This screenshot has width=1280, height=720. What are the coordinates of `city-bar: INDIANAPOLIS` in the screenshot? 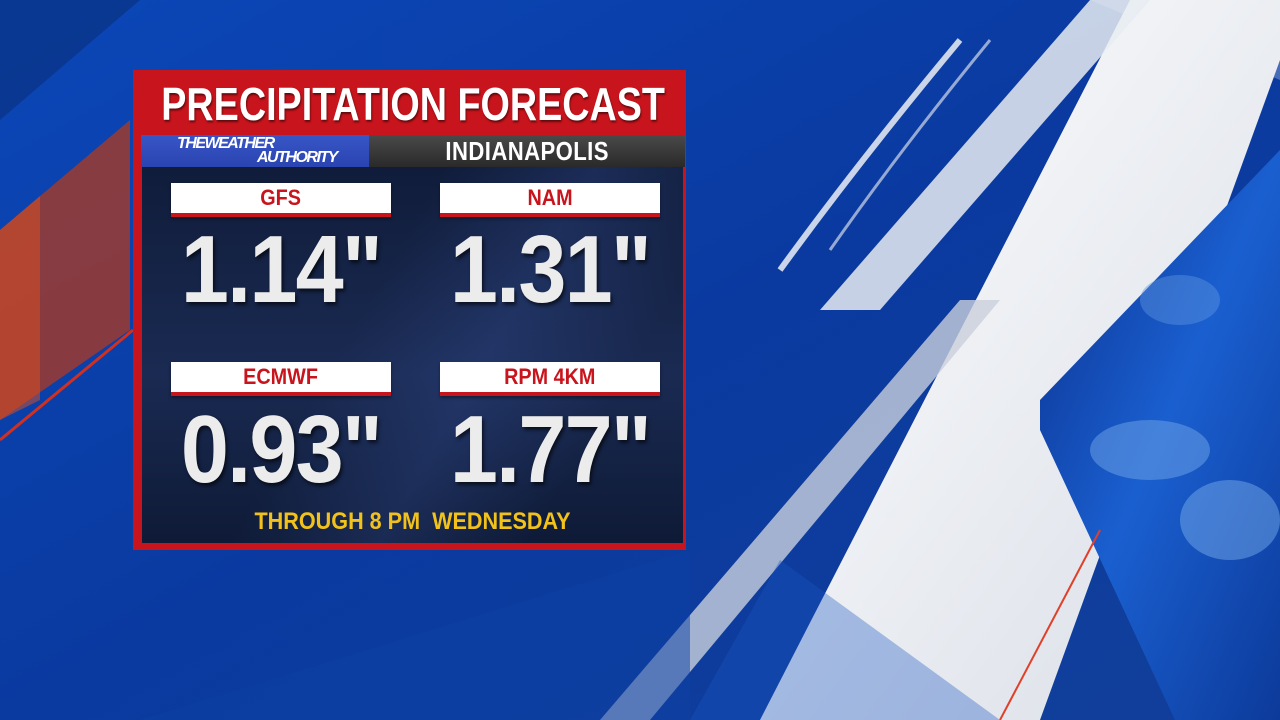 It's located at (527, 151).